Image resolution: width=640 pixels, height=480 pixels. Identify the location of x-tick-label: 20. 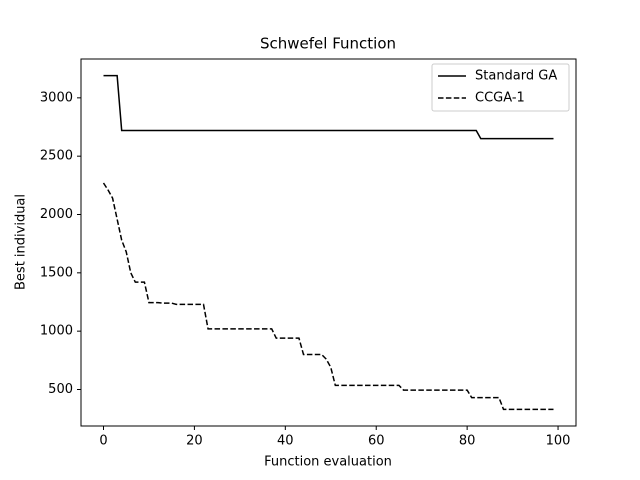
(194, 441).